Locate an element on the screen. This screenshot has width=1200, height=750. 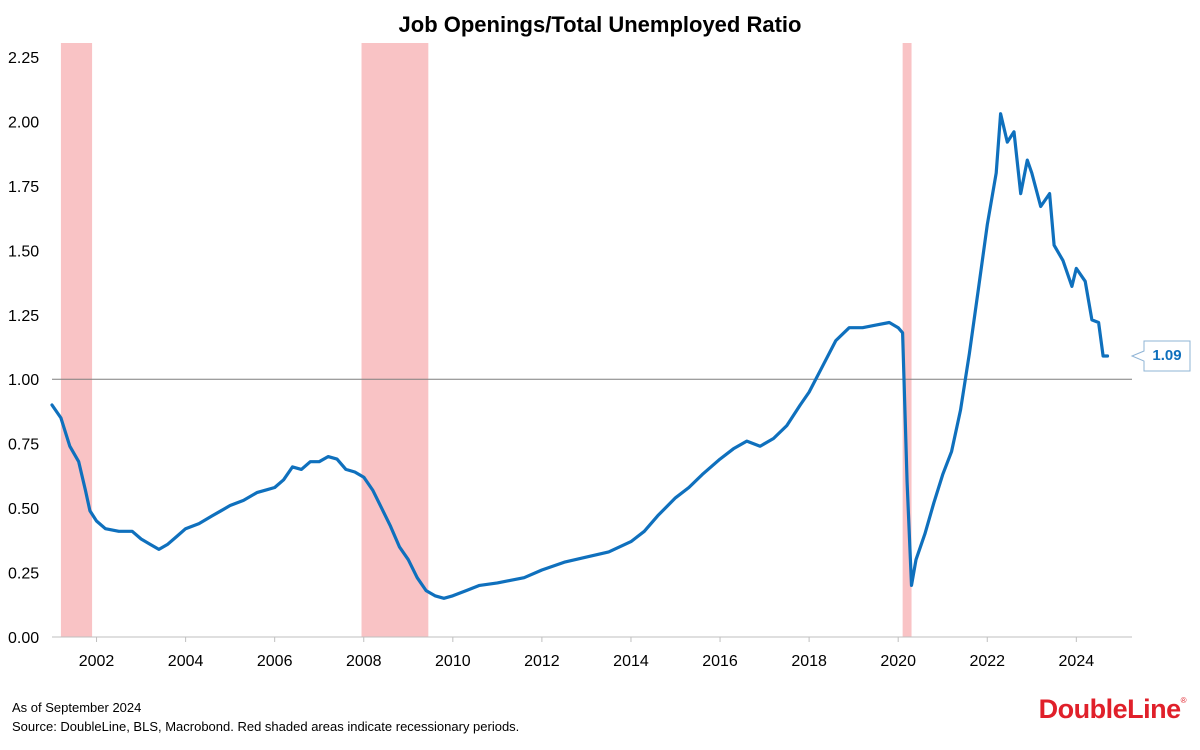
doubleline-logo: DoubleLine® is located at coordinates (1112, 709).